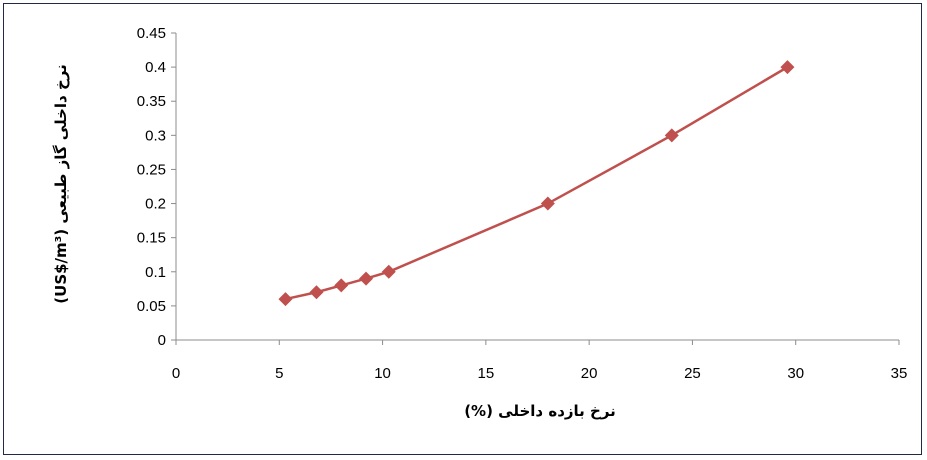 This screenshot has height=460, width=927. I want to click on x-tick-label: 5, so click(279, 373).